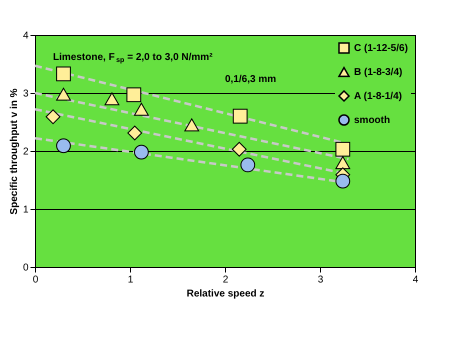  What do you see at coordinates (14, 151) in the screenshot?
I see `y-axis-title: Specific throughput v in %` at bounding box center [14, 151].